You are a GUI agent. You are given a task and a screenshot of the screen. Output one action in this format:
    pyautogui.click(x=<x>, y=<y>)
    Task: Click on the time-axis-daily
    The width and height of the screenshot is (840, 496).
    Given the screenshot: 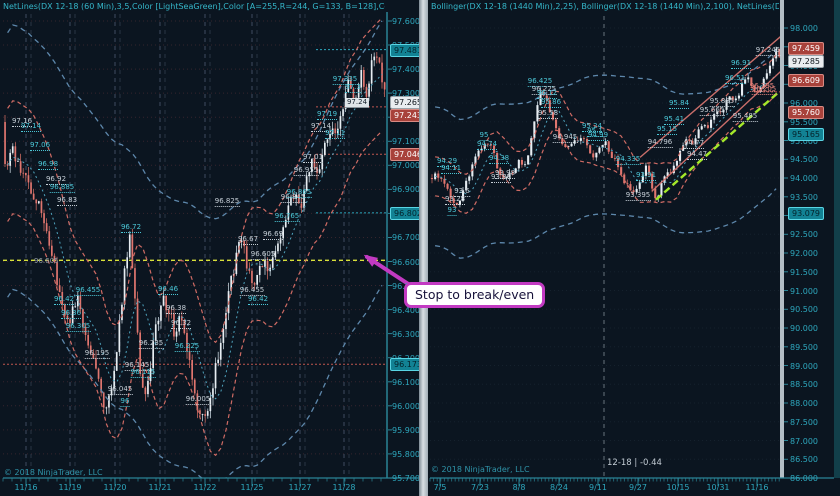 What is the action you would take?
    pyautogui.click(x=631, y=487)
    